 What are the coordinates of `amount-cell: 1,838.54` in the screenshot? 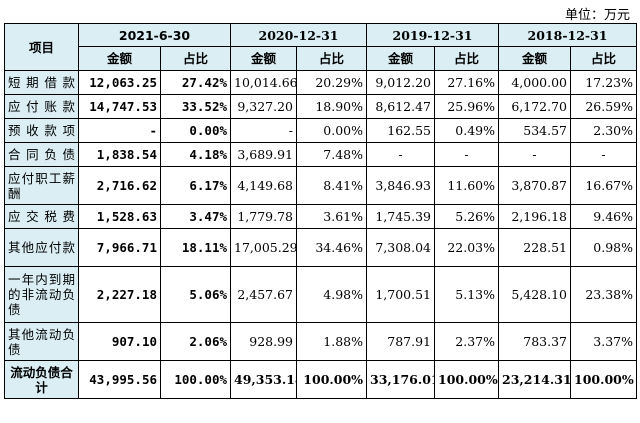 It's located at (119, 154).